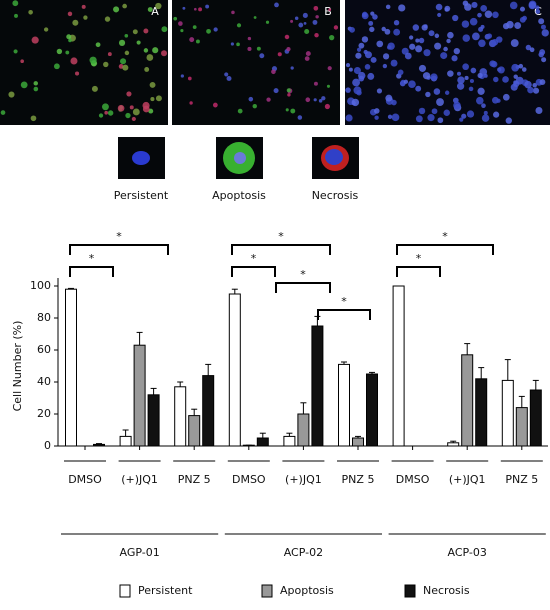 The image size is (550, 610). What do you see at coordinates (328, 11) in the screenshot?
I see `panel-label: B` at bounding box center [328, 11].